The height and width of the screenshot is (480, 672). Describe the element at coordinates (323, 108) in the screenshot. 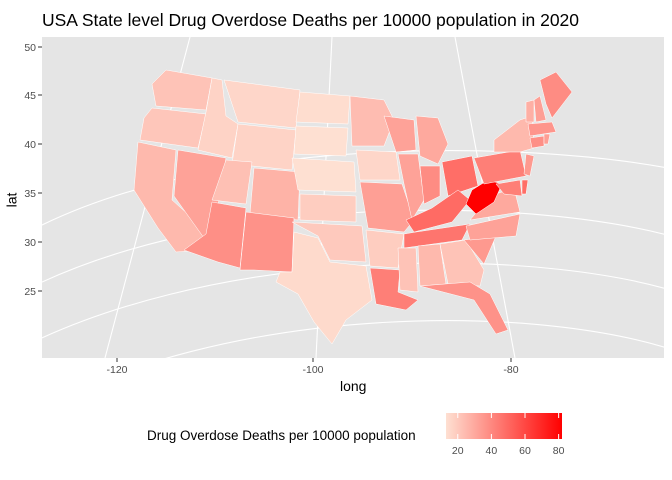

I see `state-nd` at that location.